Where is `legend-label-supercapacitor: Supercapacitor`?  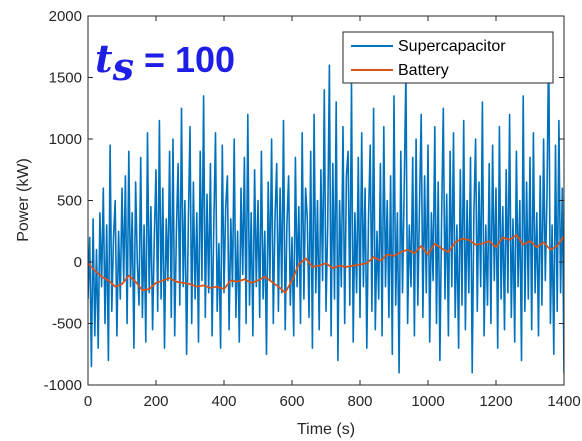
legend-label-supercapacitor: Supercapacitor is located at coordinates (452, 46).